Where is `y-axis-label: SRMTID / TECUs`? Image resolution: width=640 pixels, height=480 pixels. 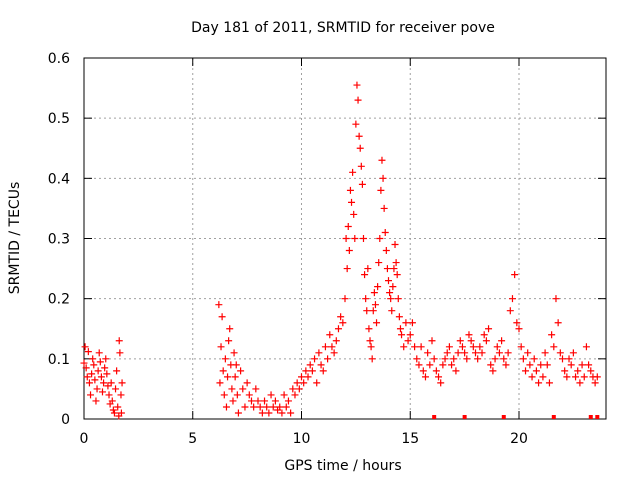 y-axis-label: SRMTID / TECUs is located at coordinates (15, 238).